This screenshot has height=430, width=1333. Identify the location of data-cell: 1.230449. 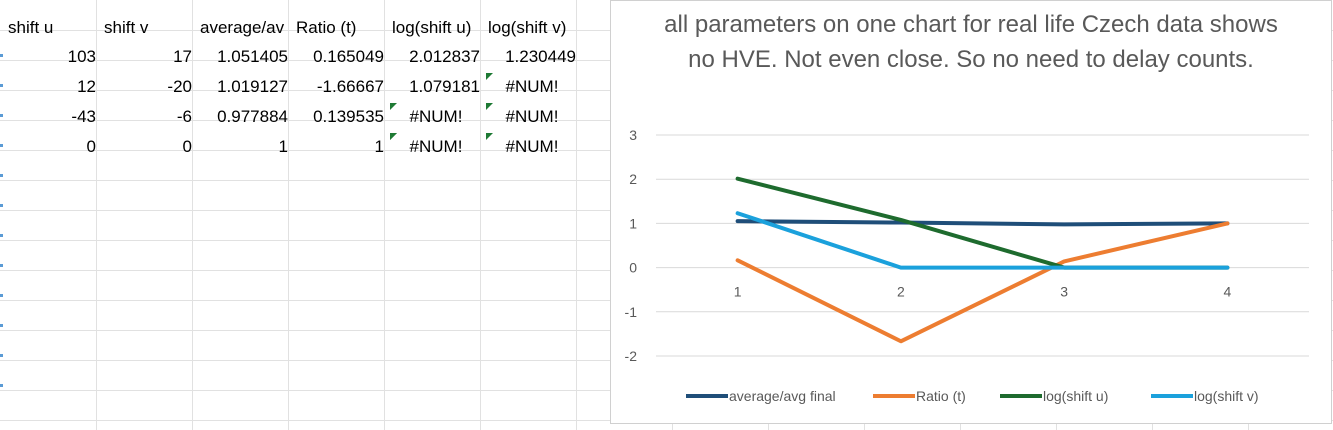
(540, 56).